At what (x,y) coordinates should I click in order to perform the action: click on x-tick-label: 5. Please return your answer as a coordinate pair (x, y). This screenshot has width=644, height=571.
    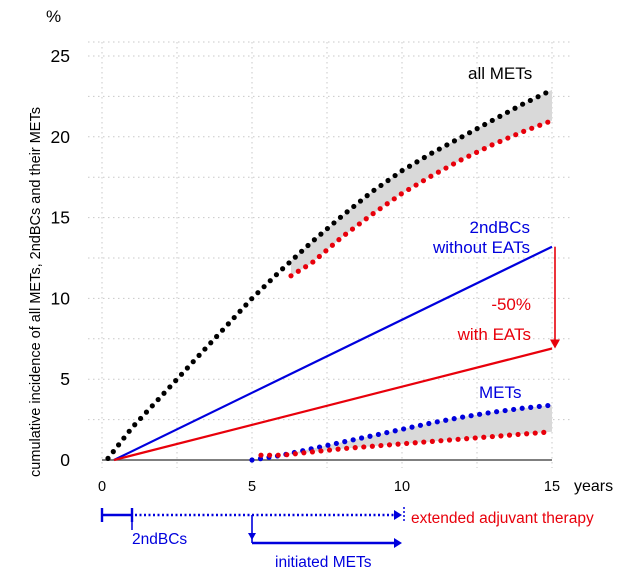
    Looking at the image, I should click on (252, 487).